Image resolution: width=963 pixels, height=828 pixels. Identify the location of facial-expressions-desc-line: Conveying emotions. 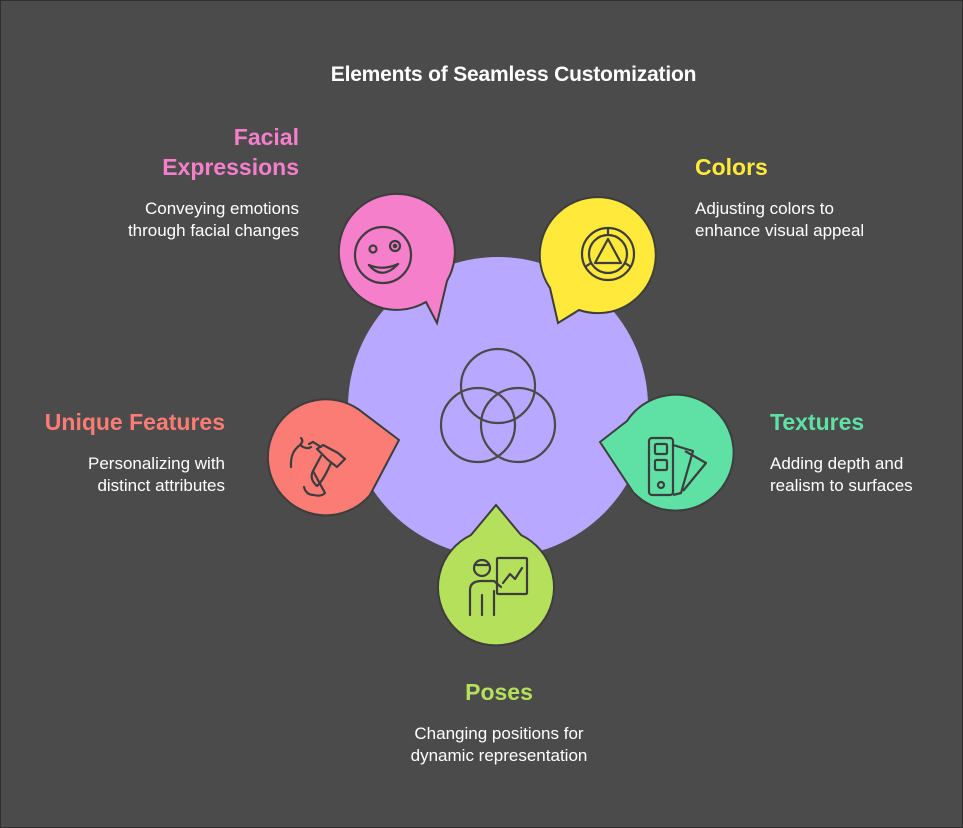
(221, 208).